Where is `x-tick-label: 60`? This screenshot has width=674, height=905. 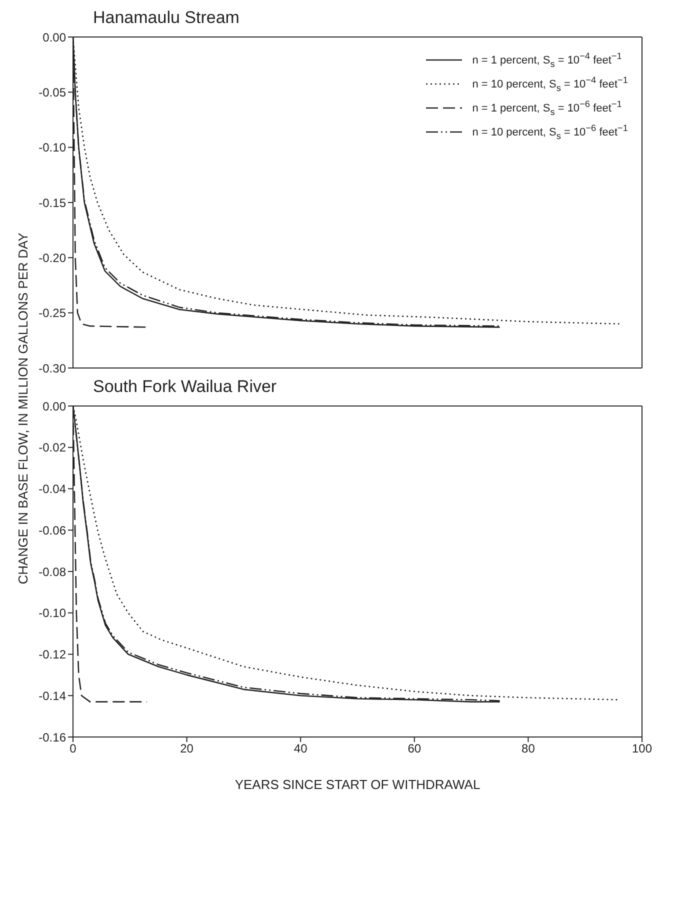
x-tick-label: 60 is located at coordinates (415, 749).